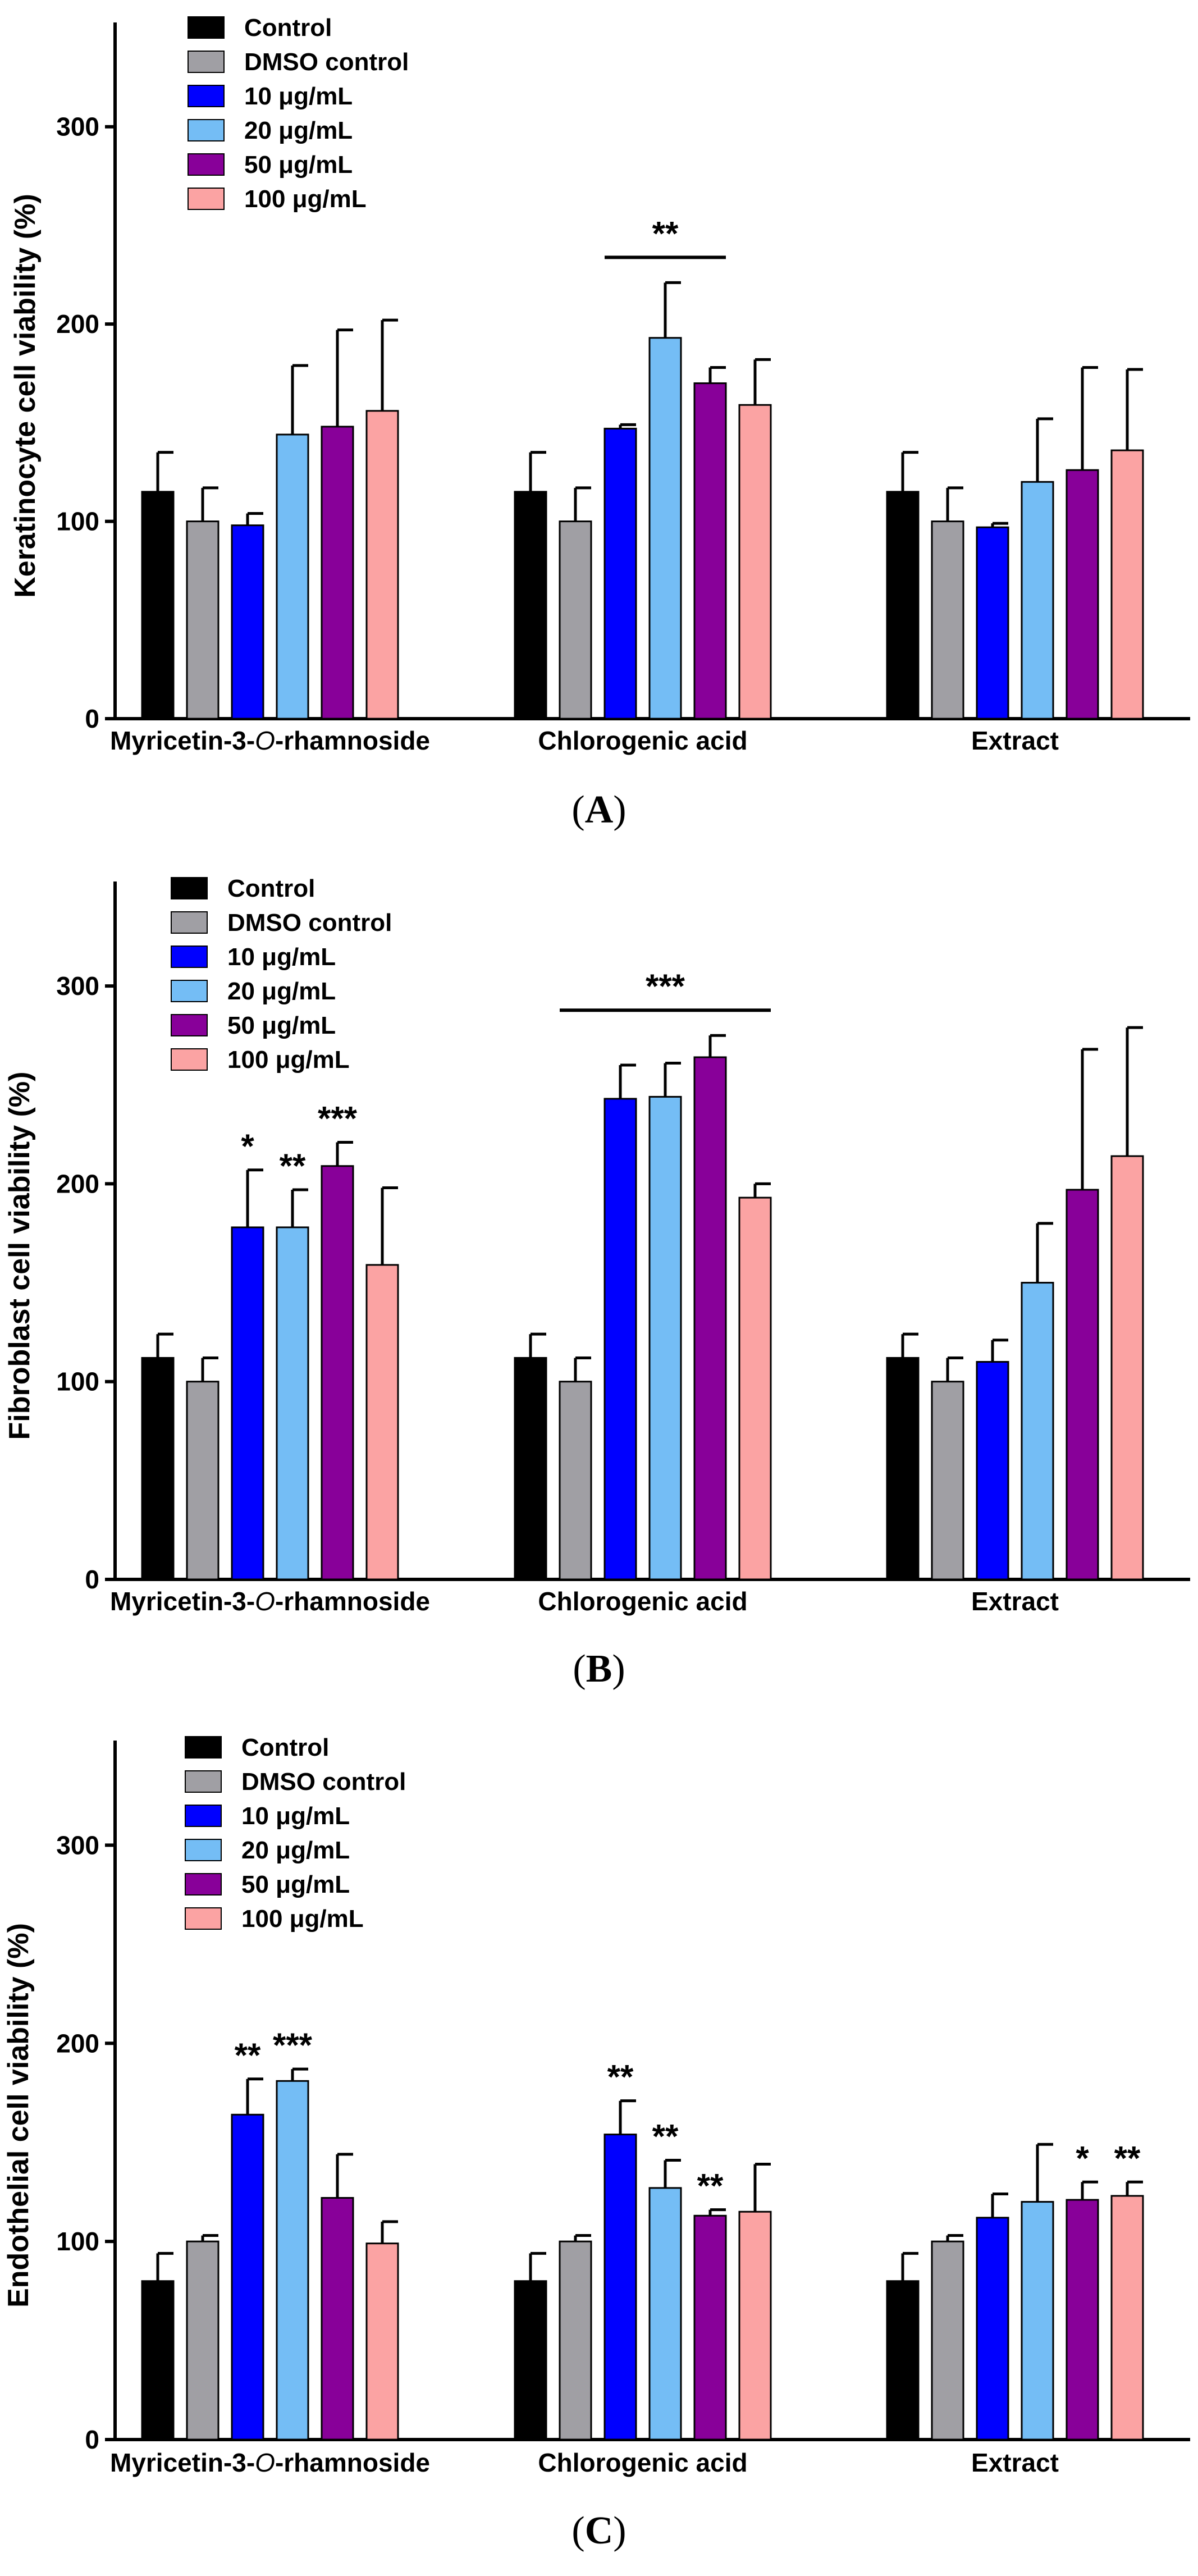 Image resolution: width=1198 pixels, height=2576 pixels. I want to click on panel-label: (C), so click(598, 2530).